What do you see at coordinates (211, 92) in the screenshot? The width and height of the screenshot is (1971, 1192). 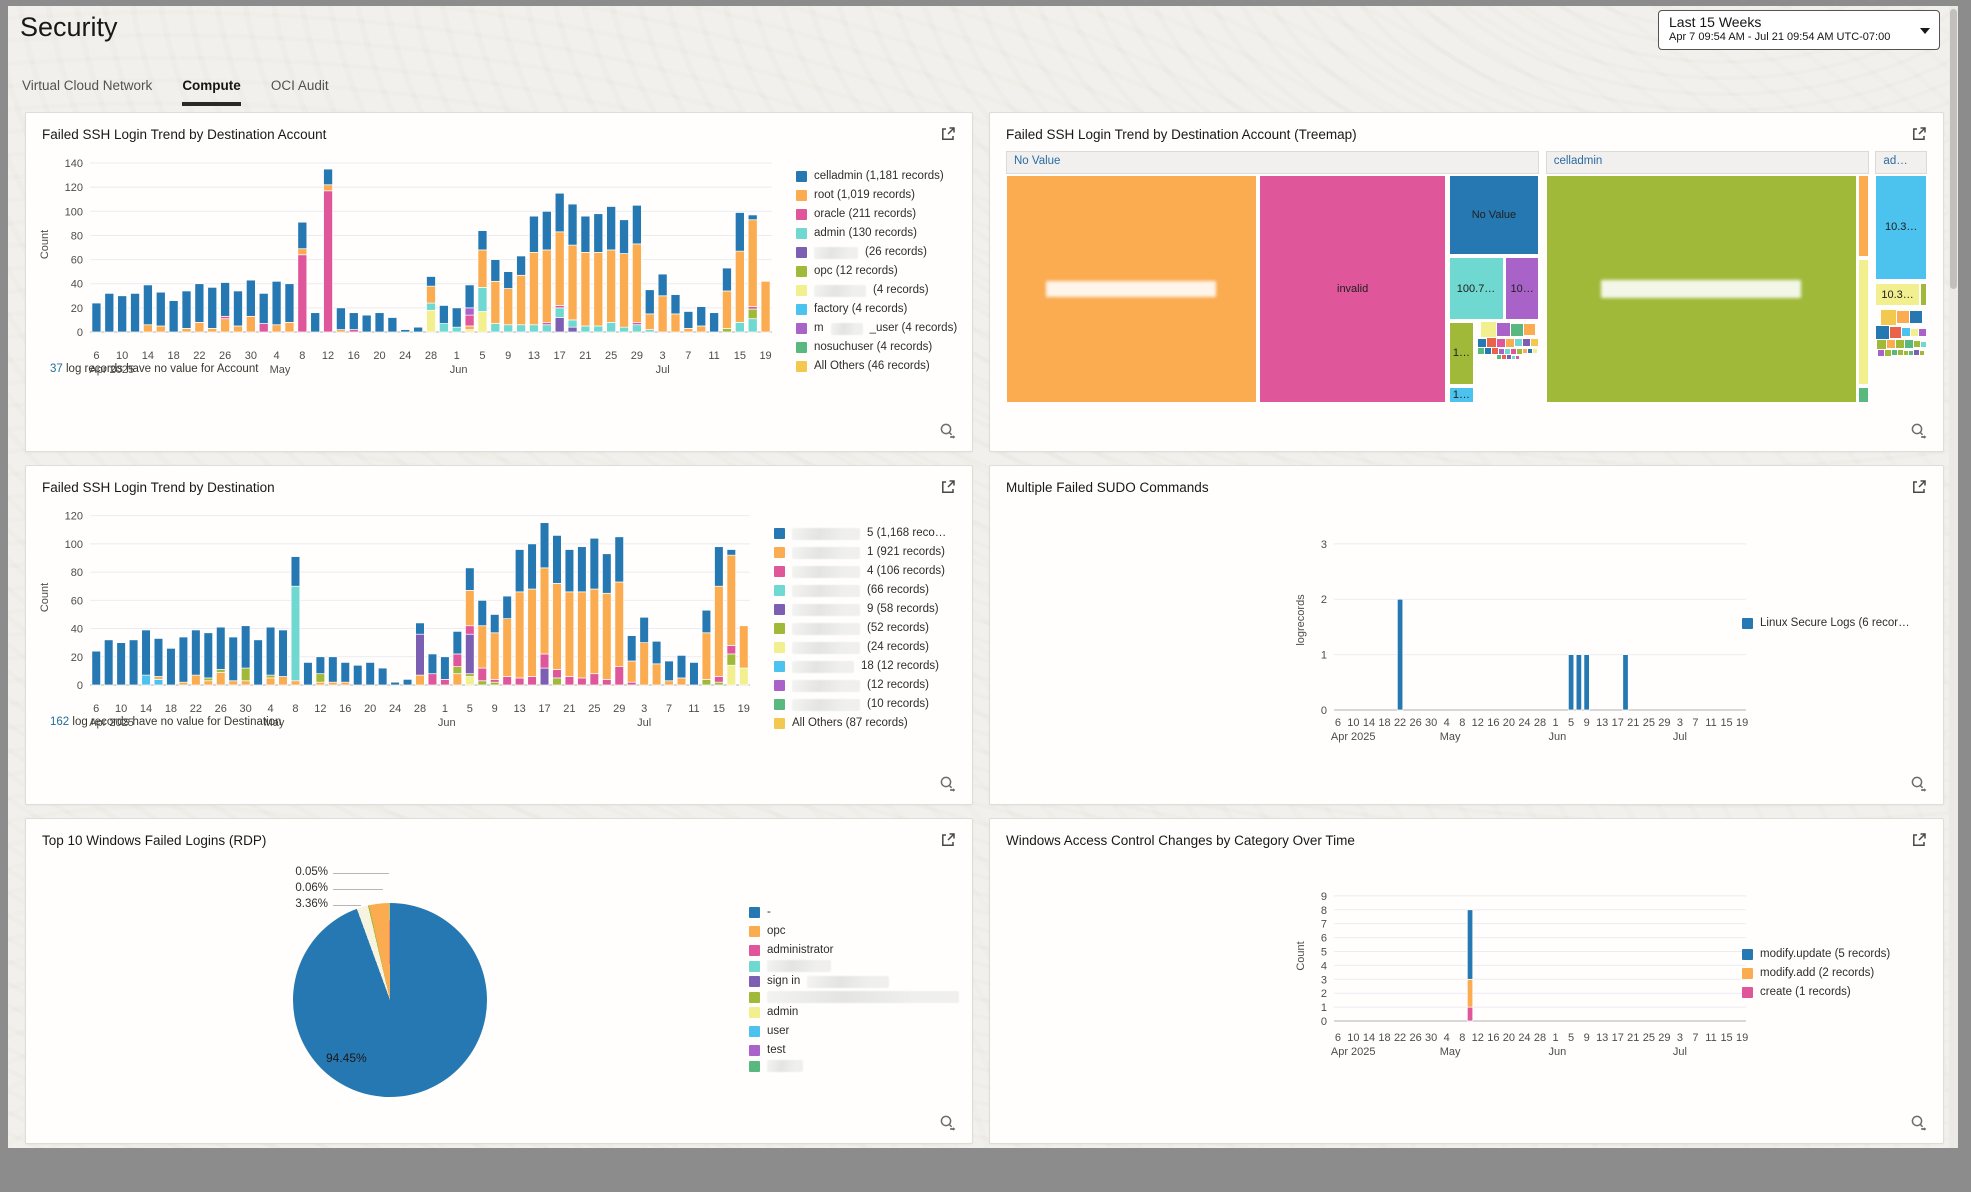 I see `tab-compute: Compute` at bounding box center [211, 92].